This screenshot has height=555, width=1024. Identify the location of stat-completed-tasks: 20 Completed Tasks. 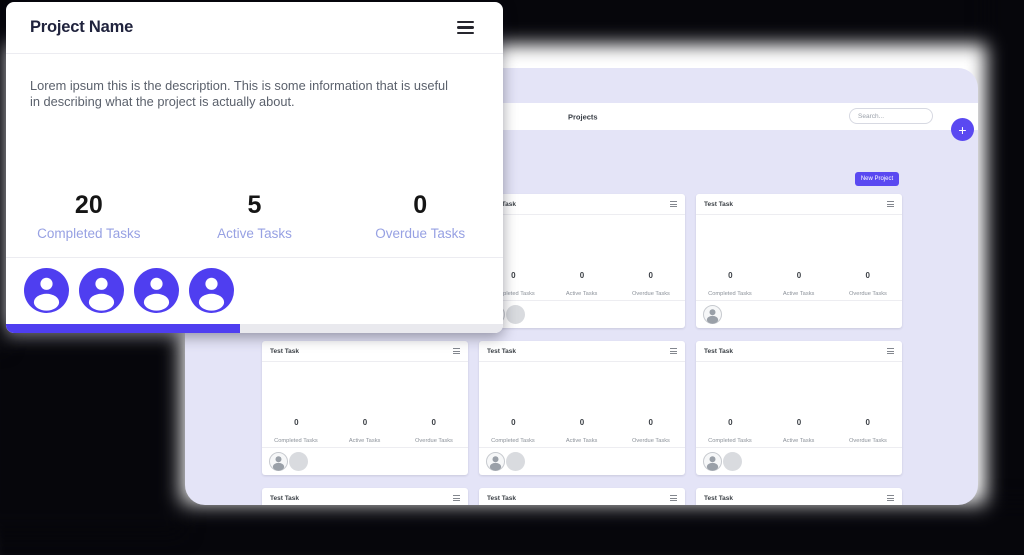
(89, 216).